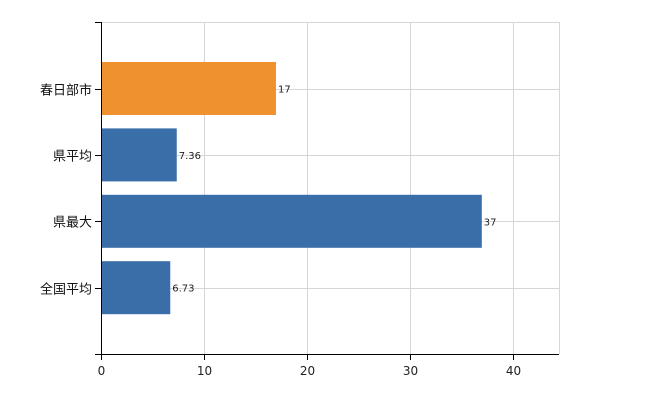 The image size is (650, 400). I want to click on y-category-label-0: 春日部市, so click(66, 91).